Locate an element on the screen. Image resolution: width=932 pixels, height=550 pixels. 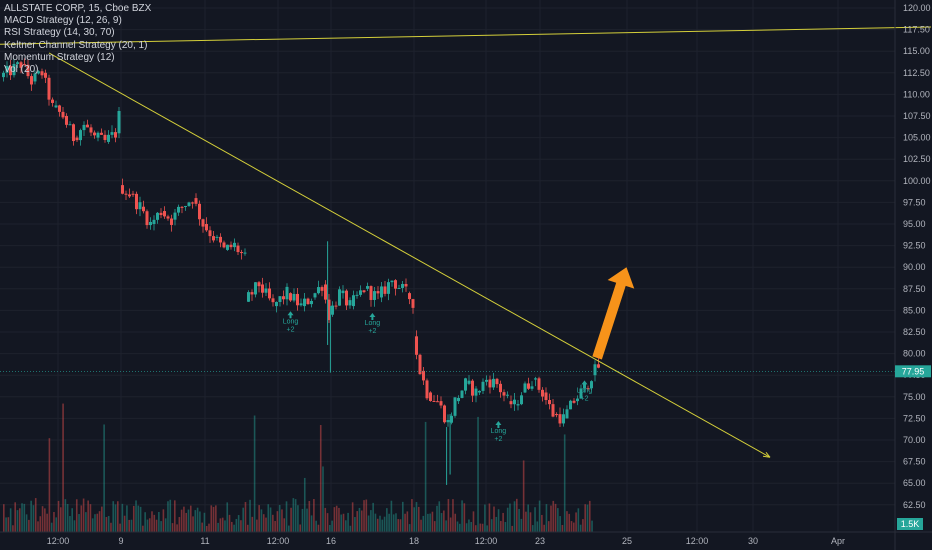
time-tick-label: 23 is located at coordinates (540, 541).